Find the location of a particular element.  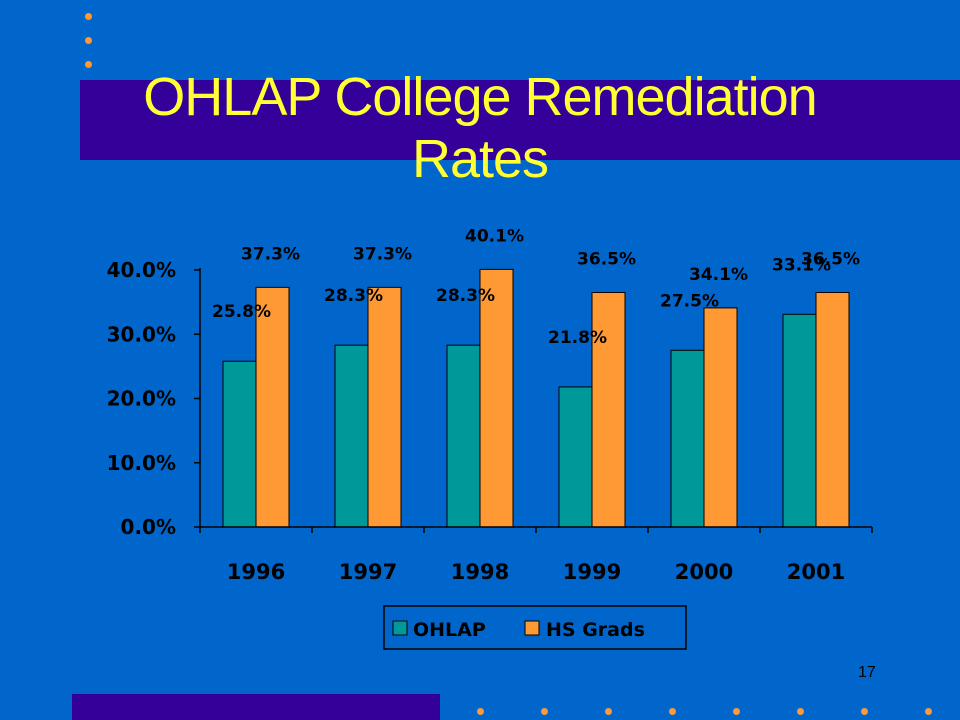

data-label: 27.5% is located at coordinates (689, 301).